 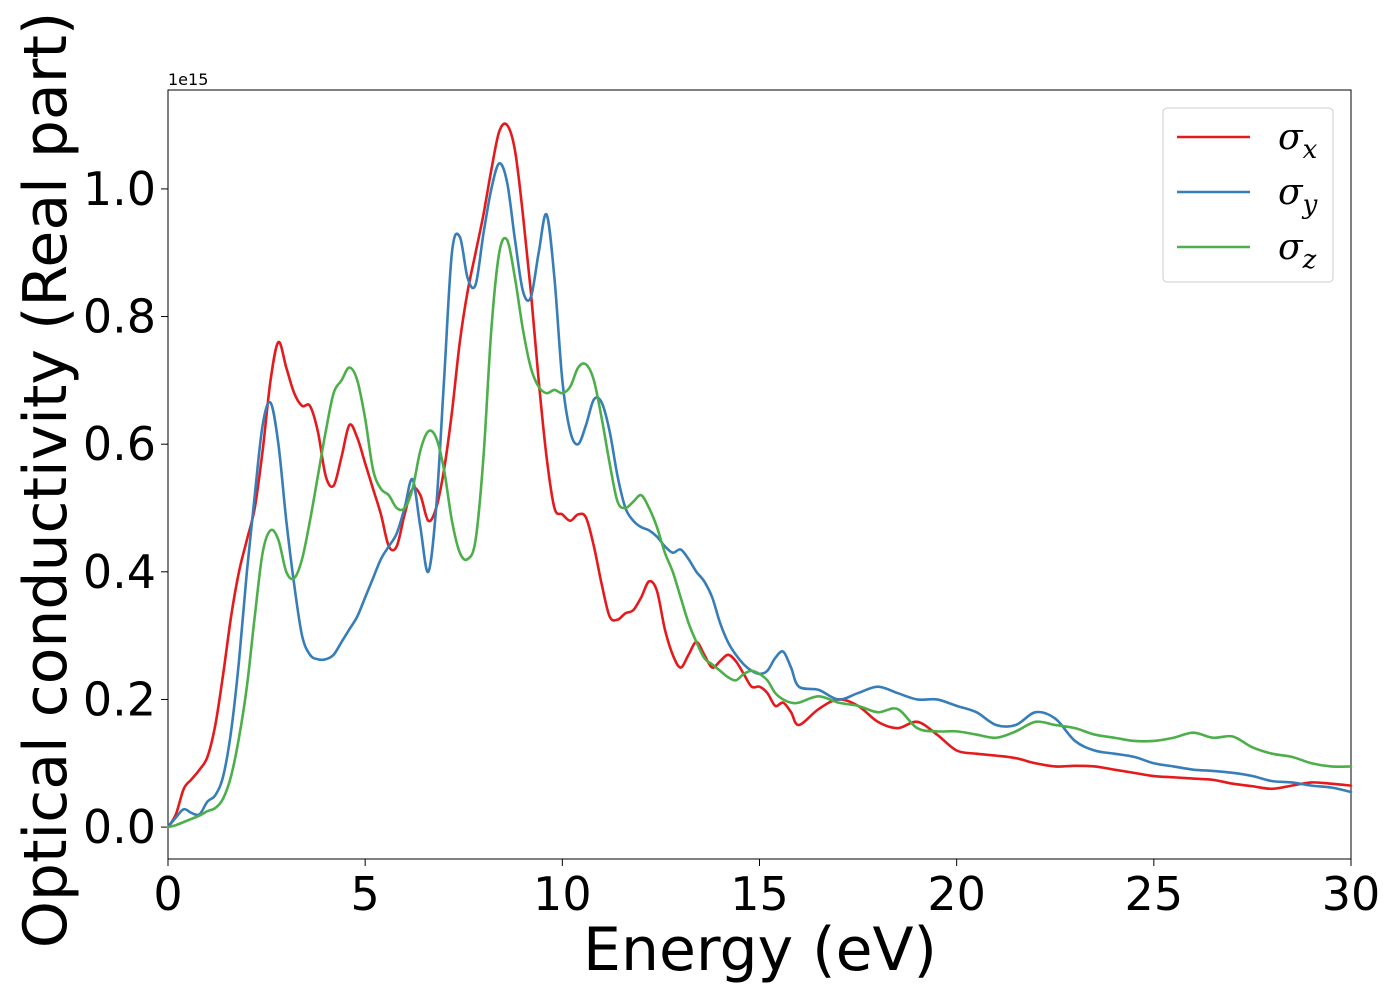 I want to click on legend-label-z: σz, so click(x=1297, y=251).